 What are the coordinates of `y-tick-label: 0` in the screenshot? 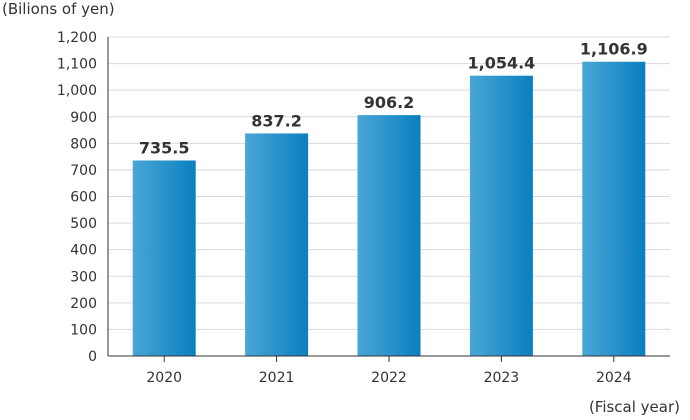 It's located at (92, 357).